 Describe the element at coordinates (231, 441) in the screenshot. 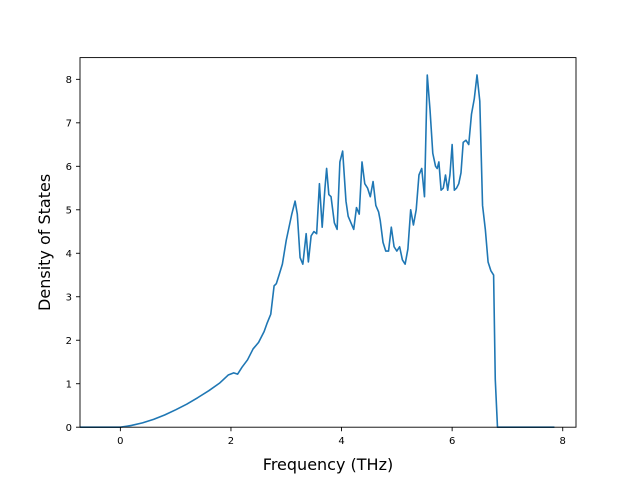

I see `x-tick-label: 2` at that location.